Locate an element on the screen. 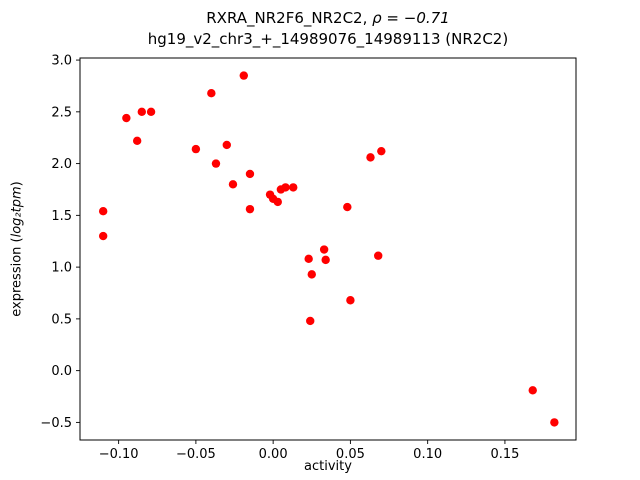  title-rho-symbol: ρ is located at coordinates (377, 18).